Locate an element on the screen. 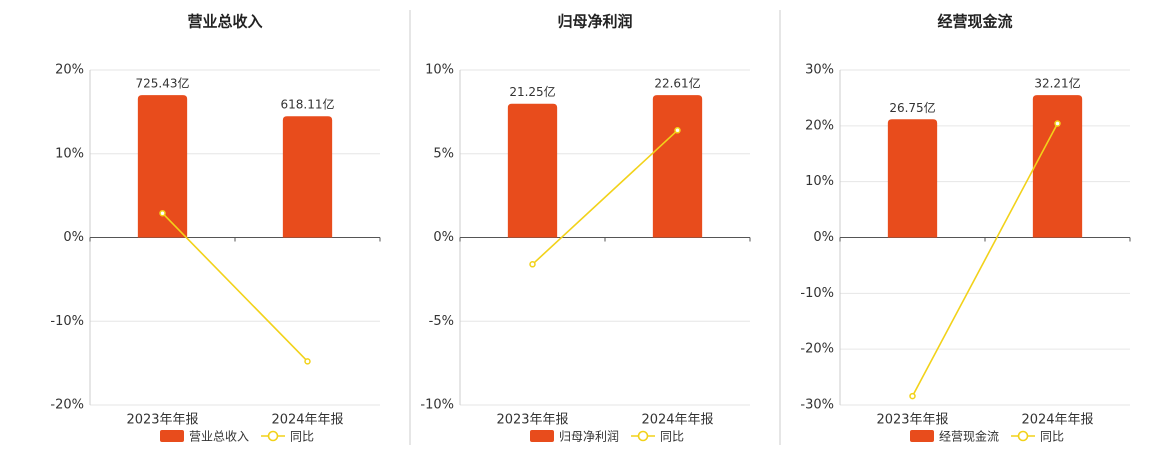 Image resolution: width=1160 pixels, height=450 pixels. value-label: 618.11亿 is located at coordinates (308, 104).